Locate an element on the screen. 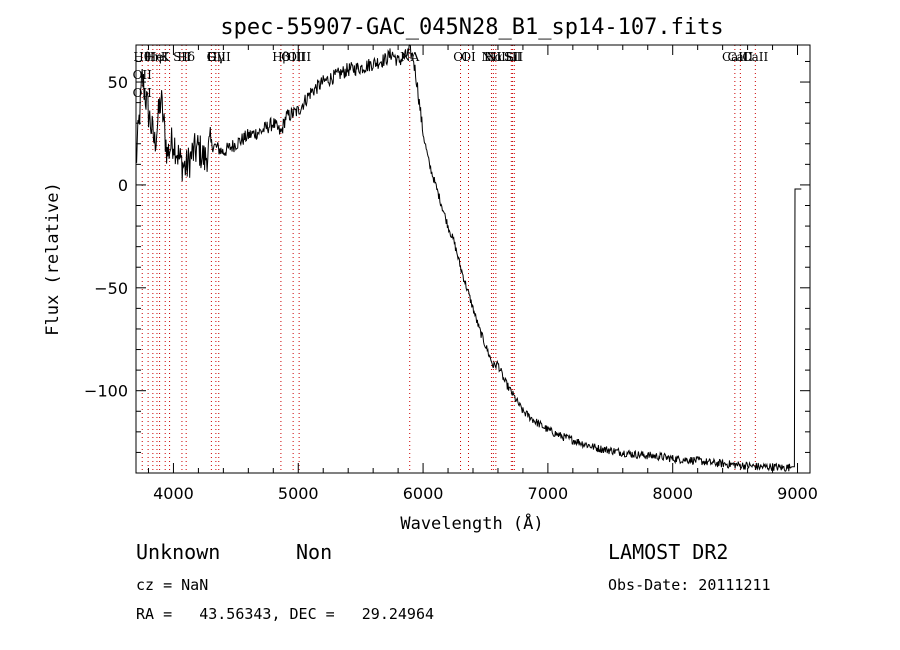 Image resolution: width=900 pixels, height=650 pixels. subclass-label: Non is located at coordinates (314, 552).